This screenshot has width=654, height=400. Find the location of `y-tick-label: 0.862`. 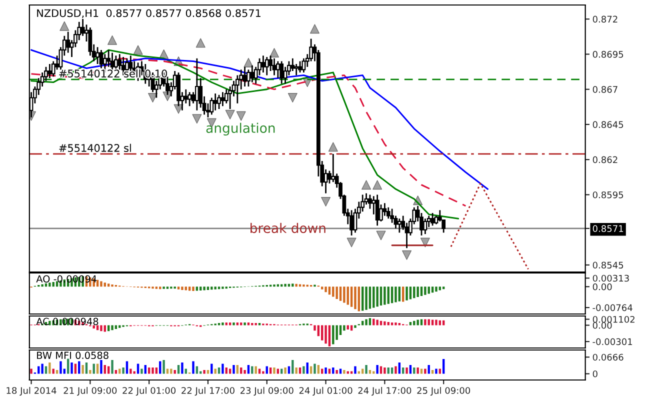

y-tick-label: 0.862 is located at coordinates (605, 160).